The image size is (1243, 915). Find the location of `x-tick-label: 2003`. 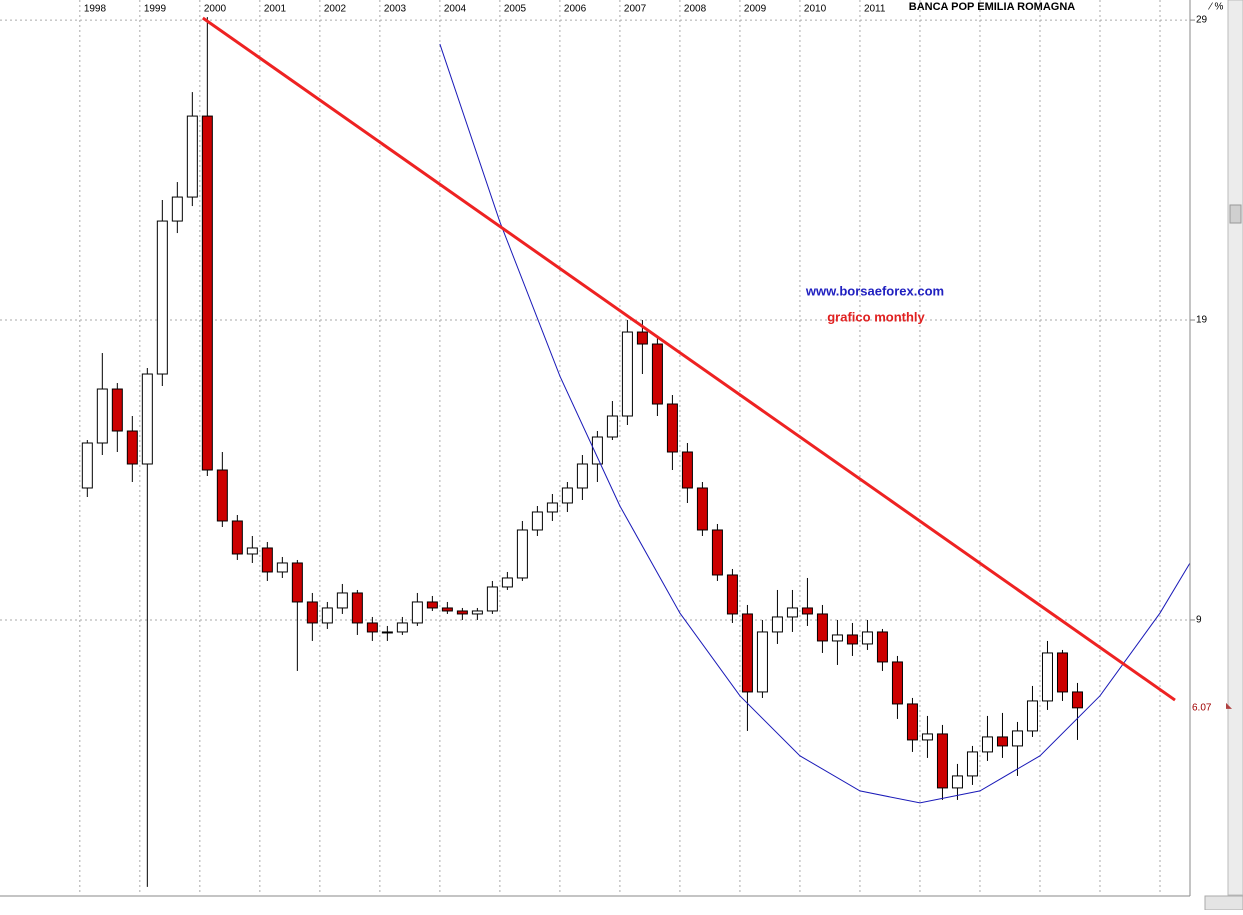

x-tick-label: 2003 is located at coordinates (395, 9).